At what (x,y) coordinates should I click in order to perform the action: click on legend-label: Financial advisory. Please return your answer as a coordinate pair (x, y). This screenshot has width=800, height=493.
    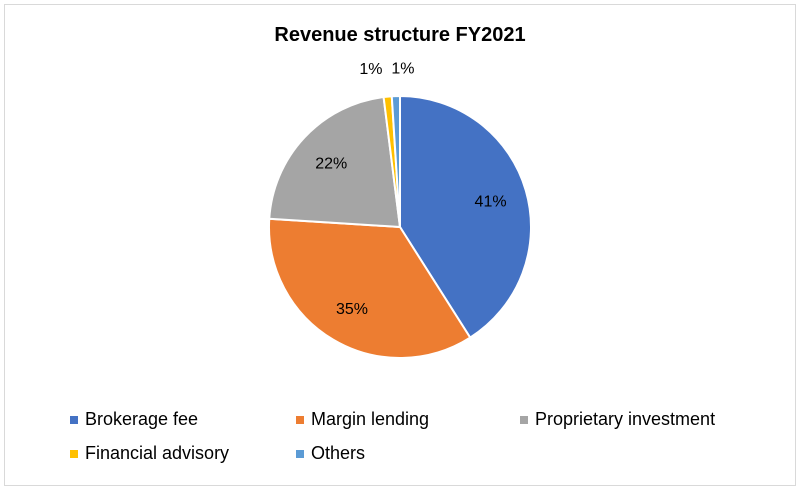
    Looking at the image, I should click on (157, 453).